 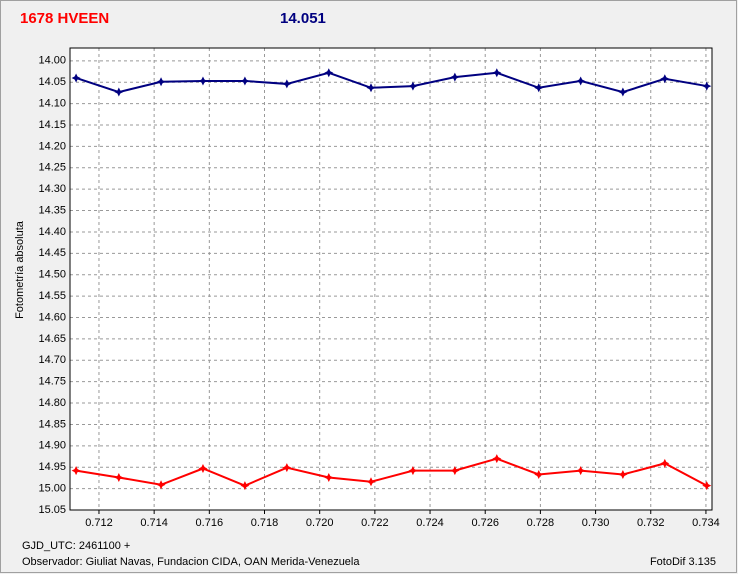 What do you see at coordinates (52, 339) in the screenshot?
I see `y-tick-label: 14.65` at bounding box center [52, 339].